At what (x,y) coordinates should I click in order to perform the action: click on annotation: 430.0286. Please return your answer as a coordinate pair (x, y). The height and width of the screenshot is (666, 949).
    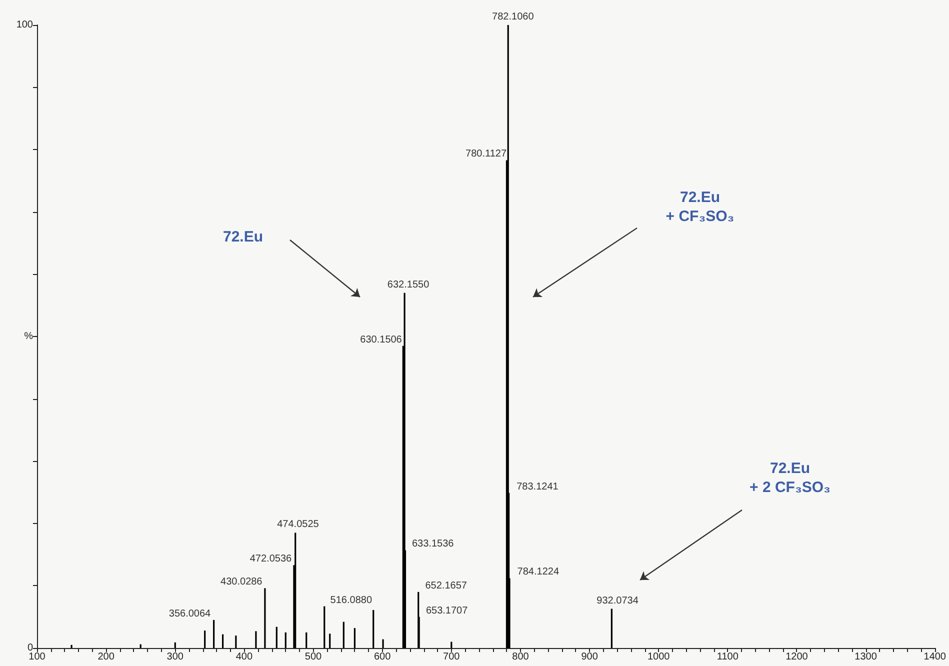
    Looking at the image, I should click on (241, 582).